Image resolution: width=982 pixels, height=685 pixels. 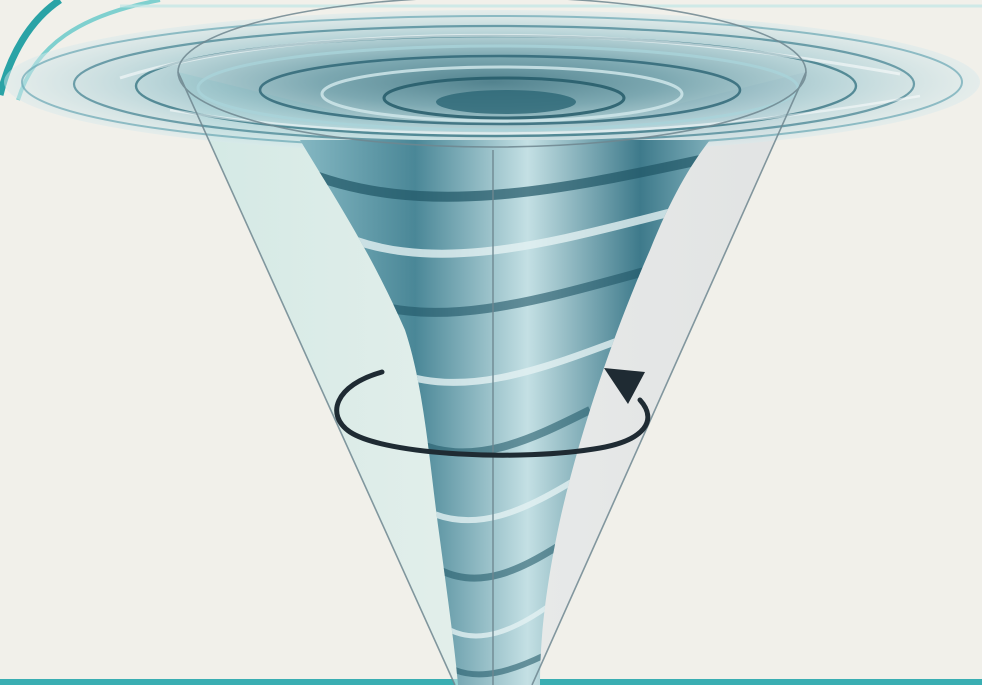 I want to click on corner-accent-arc, so click(x=31, y=48).